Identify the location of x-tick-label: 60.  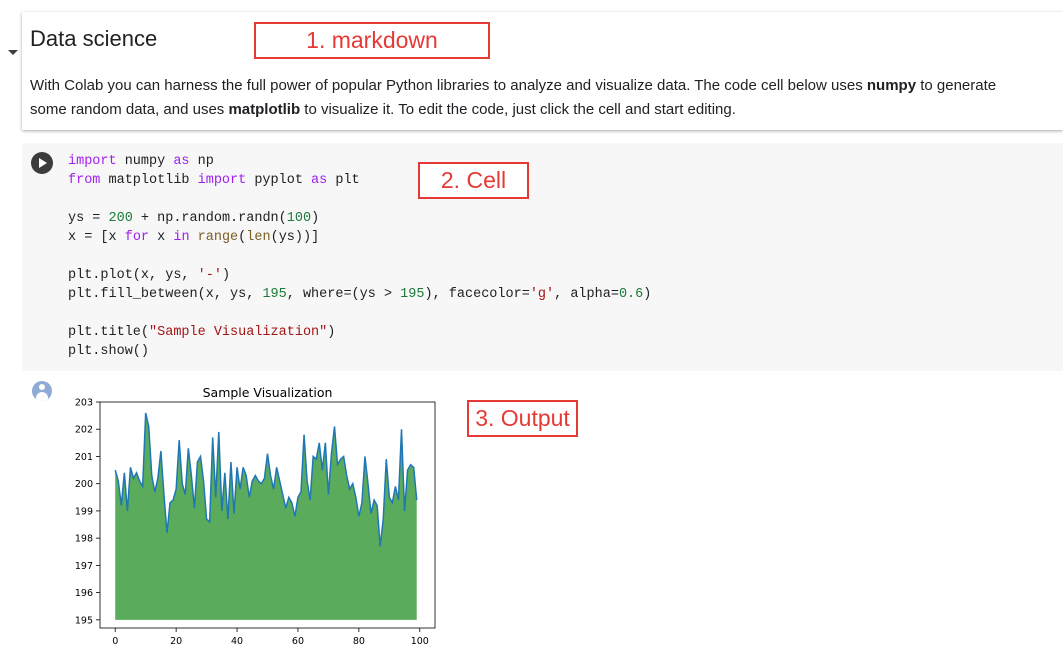
(298, 640).